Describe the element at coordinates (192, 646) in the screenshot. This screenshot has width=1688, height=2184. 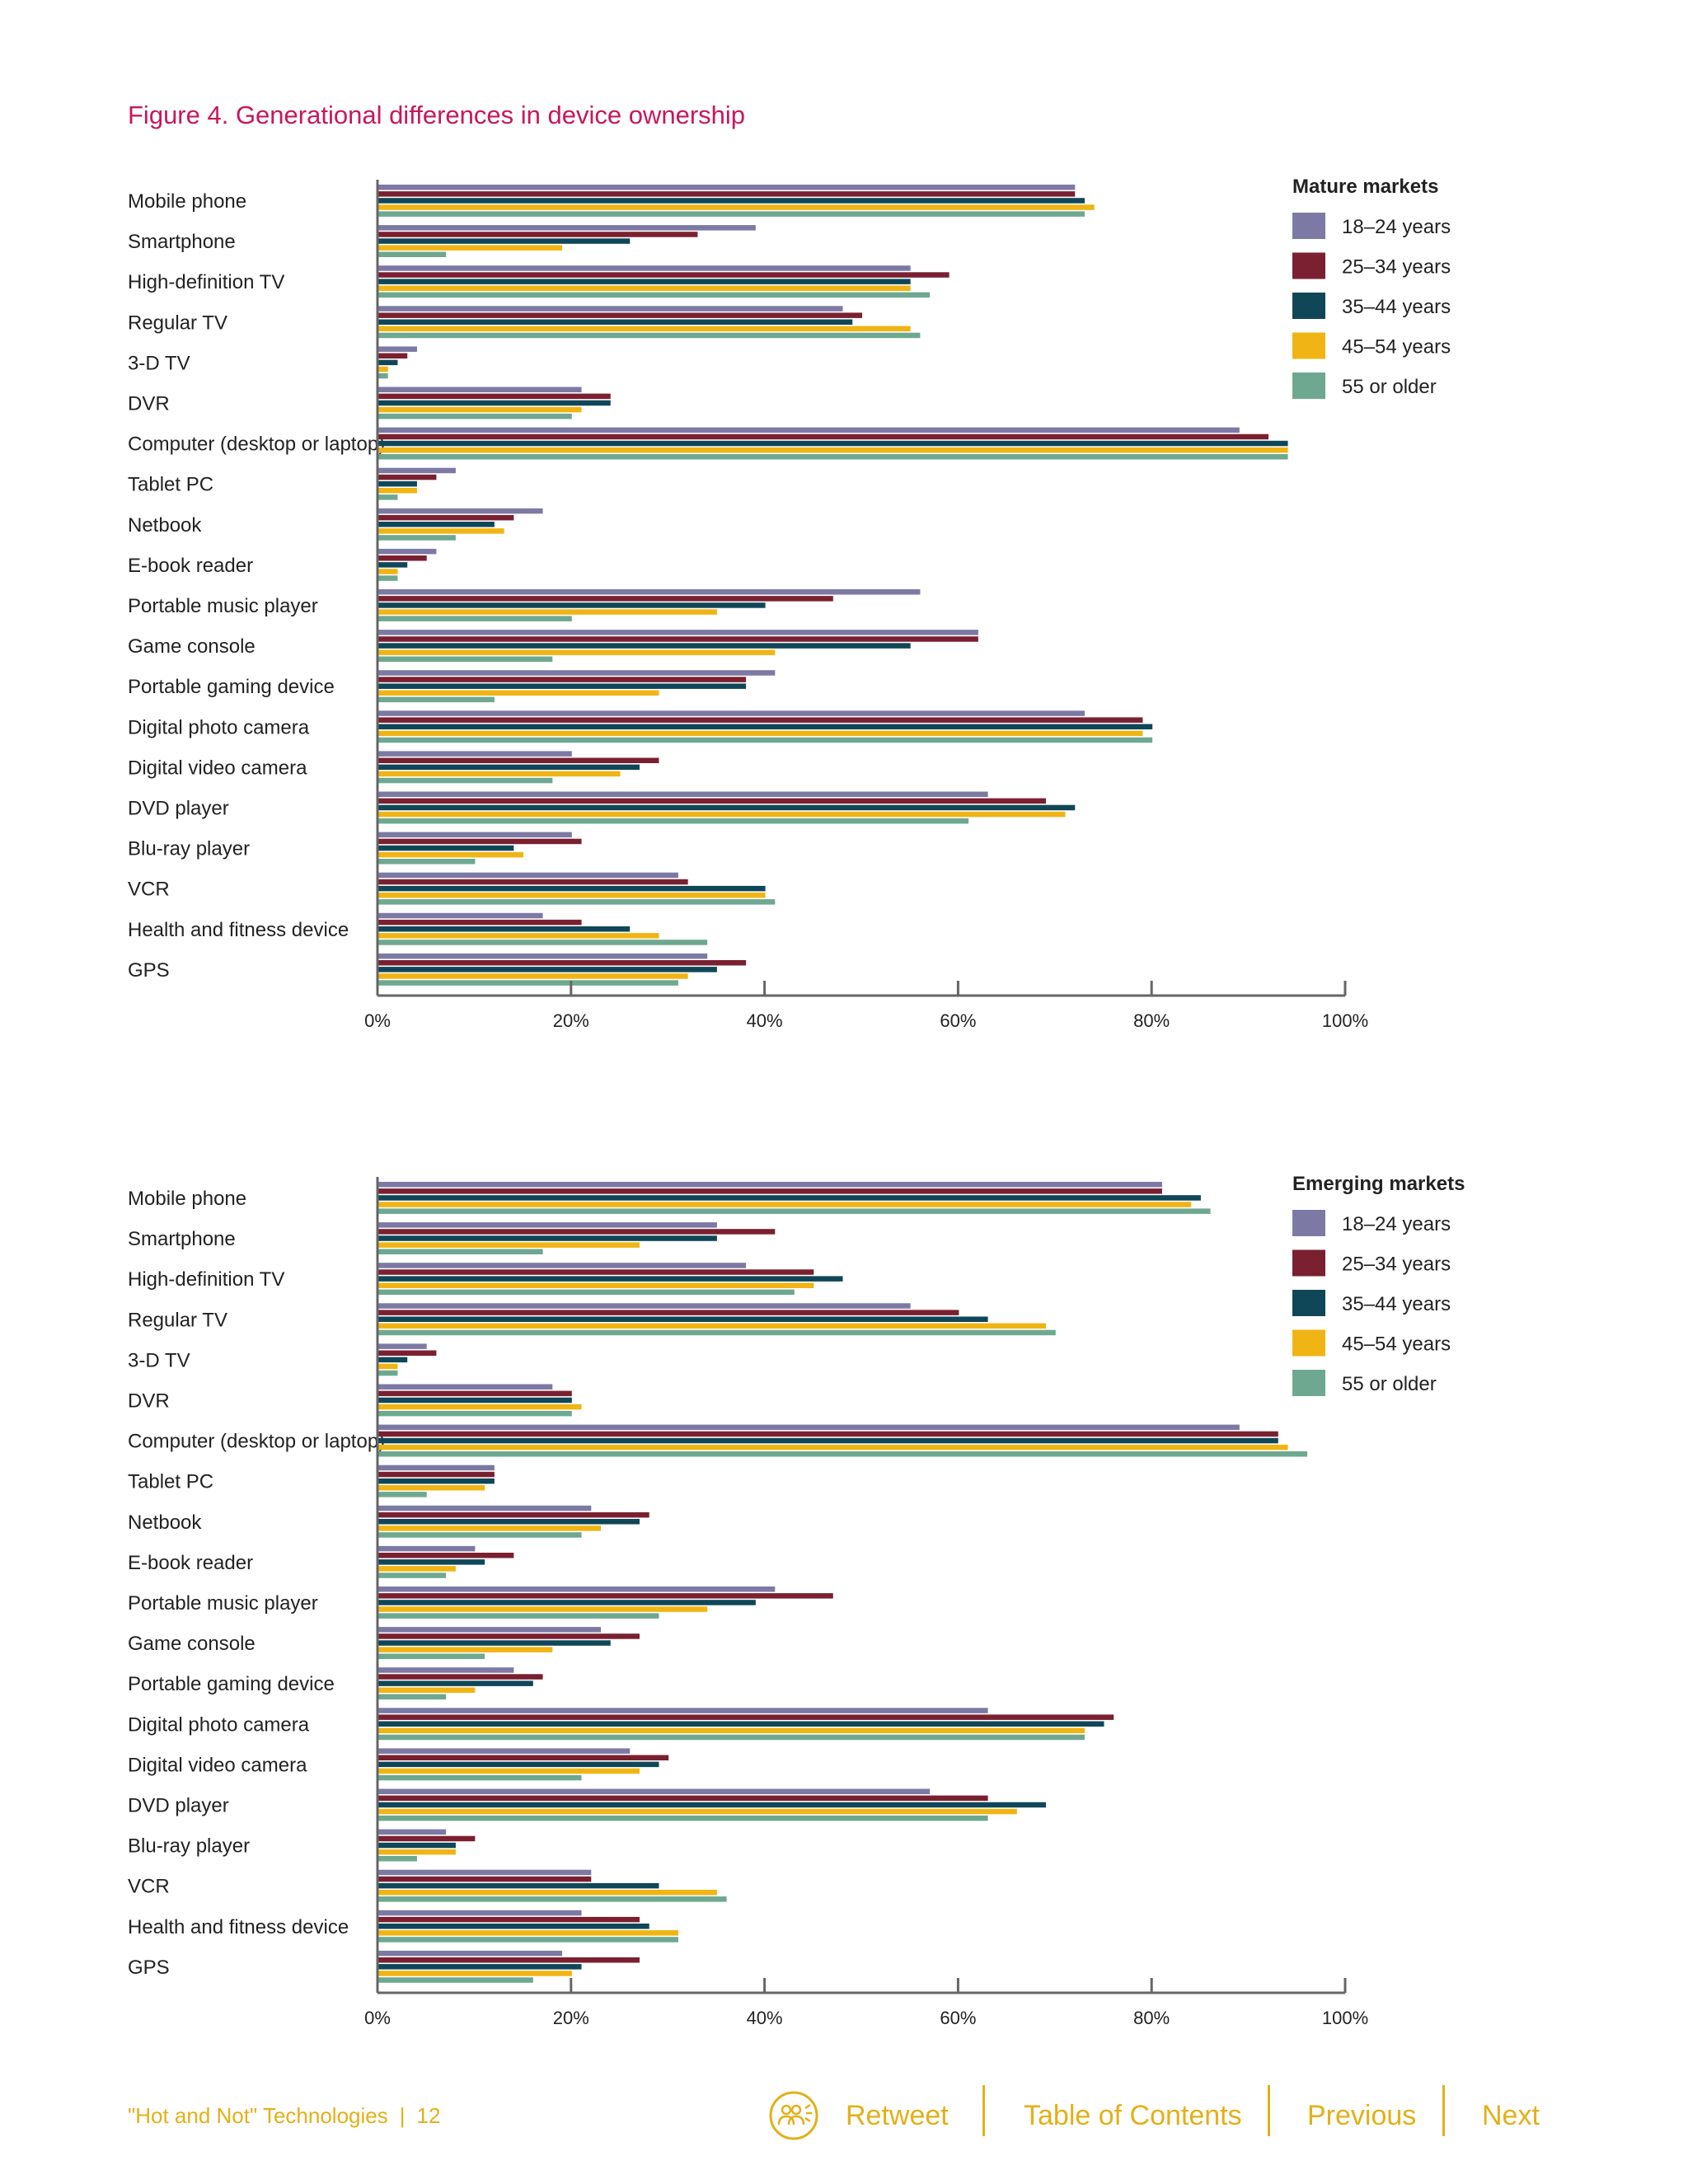
I see `category-label: Game console` at that location.